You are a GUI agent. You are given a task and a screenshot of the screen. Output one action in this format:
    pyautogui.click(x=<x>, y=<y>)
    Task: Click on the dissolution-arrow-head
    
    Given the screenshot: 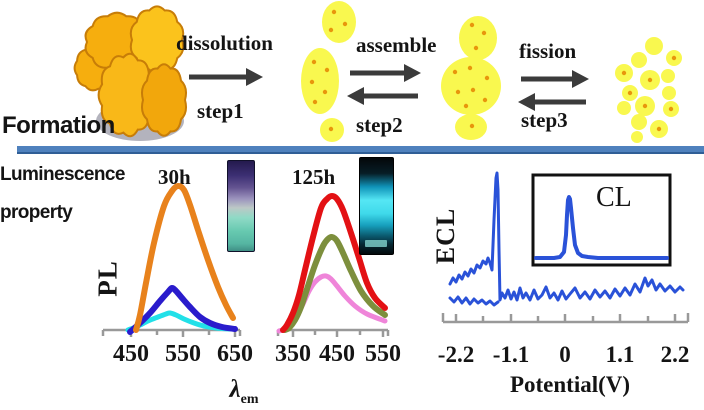 What is the action you would take?
    pyautogui.click(x=254, y=77)
    